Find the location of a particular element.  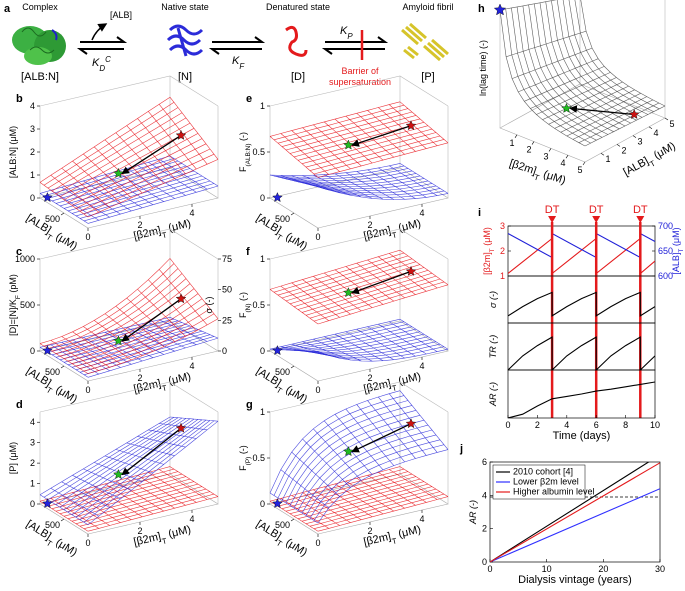

z-axis-label: F(N) (-) is located at coordinates (245, 305).